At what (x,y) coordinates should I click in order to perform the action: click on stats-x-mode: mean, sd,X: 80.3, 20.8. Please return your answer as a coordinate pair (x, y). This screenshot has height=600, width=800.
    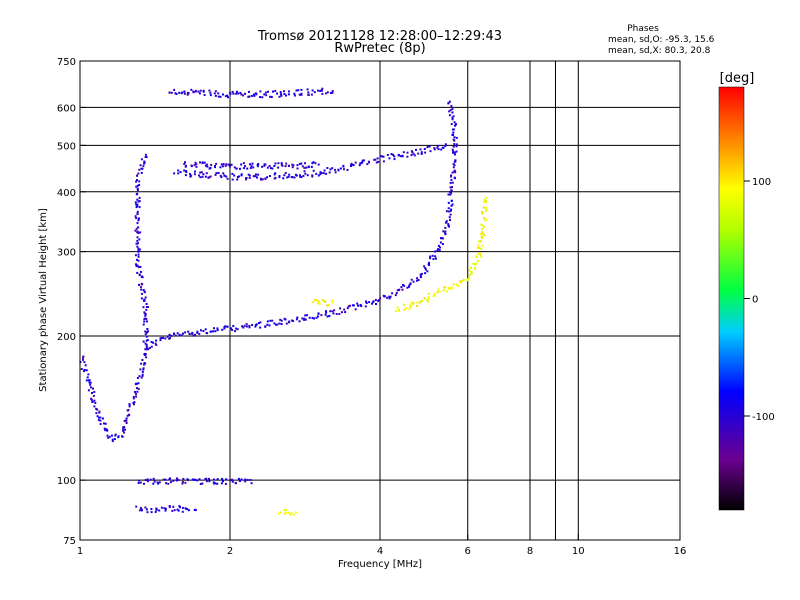
    Looking at the image, I should click on (659, 51).